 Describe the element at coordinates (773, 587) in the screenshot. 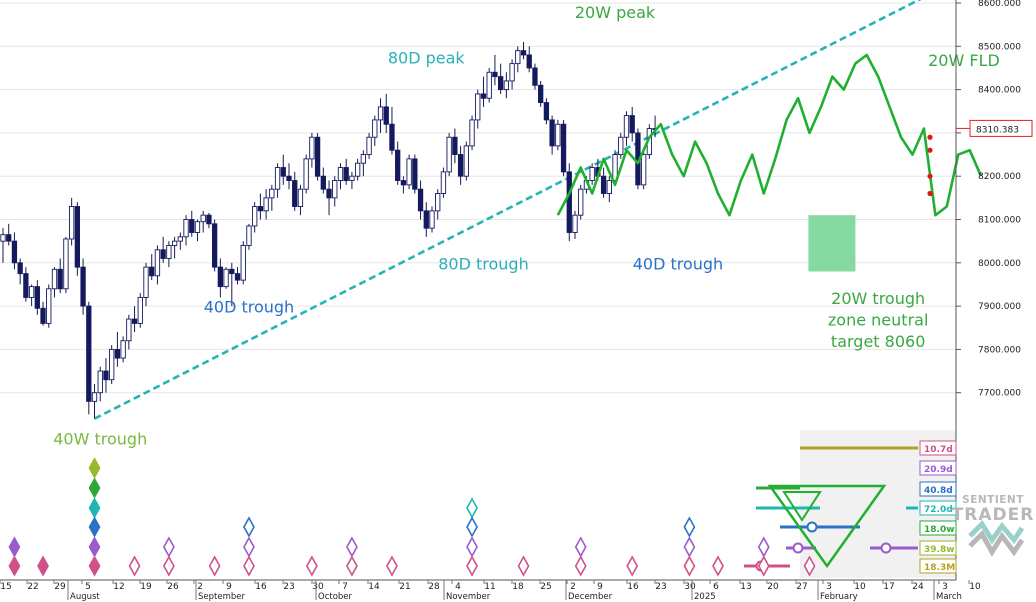

I see `x-tick-label: 20` at that location.